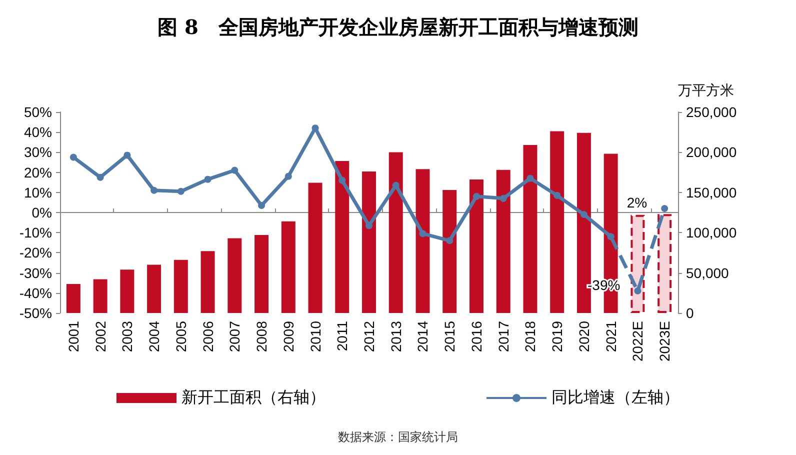 The image size is (796, 455). What do you see at coordinates (450, 336) in the screenshot?
I see `x-tick-label: 2015` at bounding box center [450, 336].